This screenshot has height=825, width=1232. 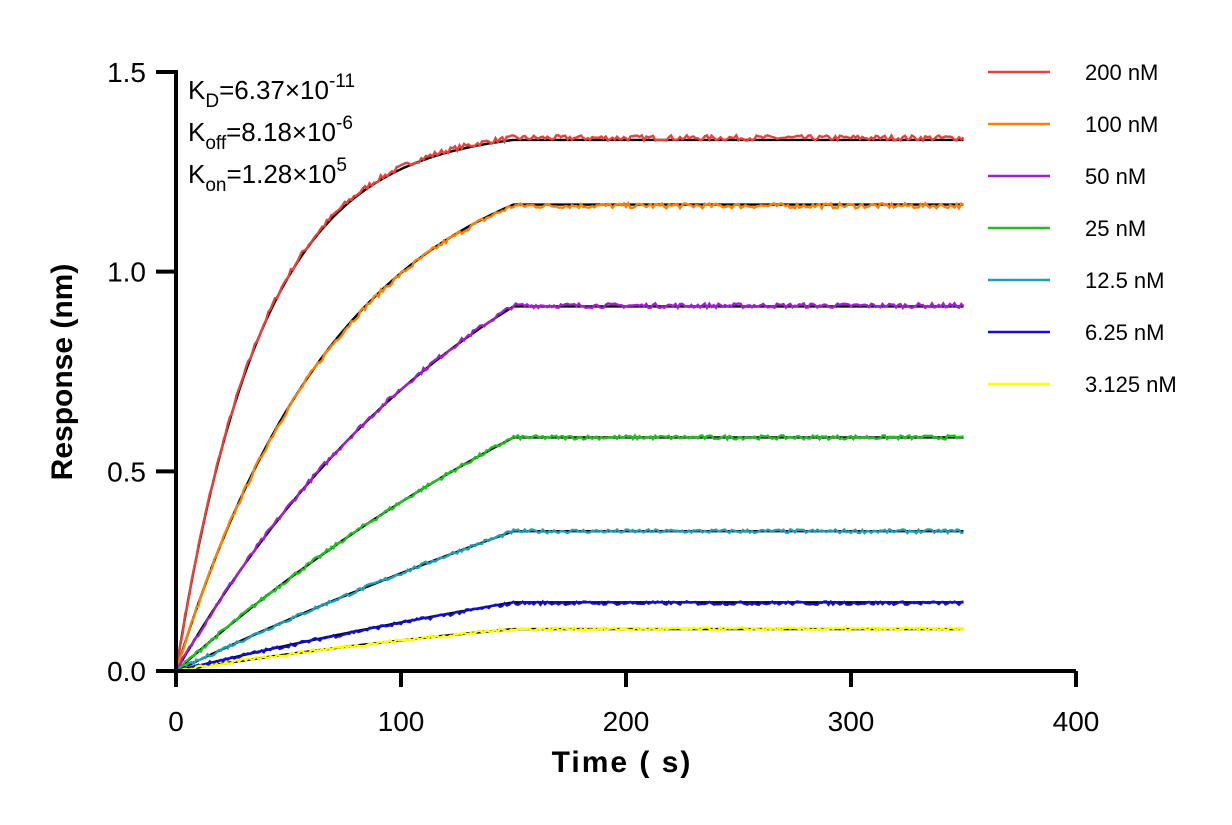 I want to click on x-tick-label: 0, so click(x=176, y=721).